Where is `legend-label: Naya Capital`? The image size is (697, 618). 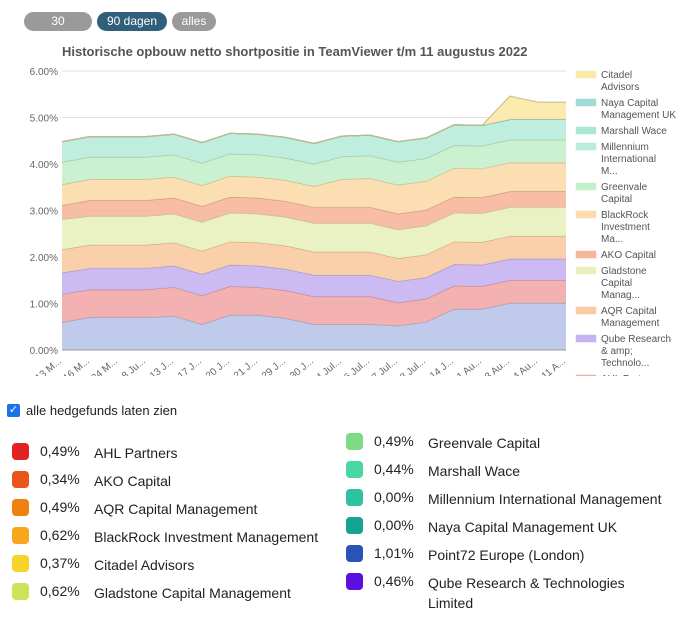
legend-label: Naya Capital is located at coordinates (629, 103).